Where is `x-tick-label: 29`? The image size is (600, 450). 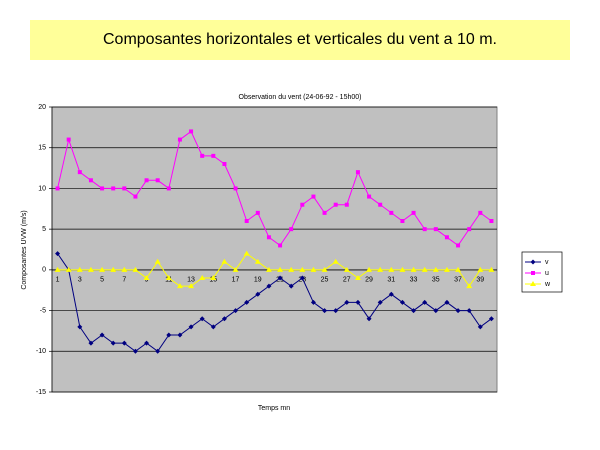
x-tick-label: 29 is located at coordinates (369, 280).